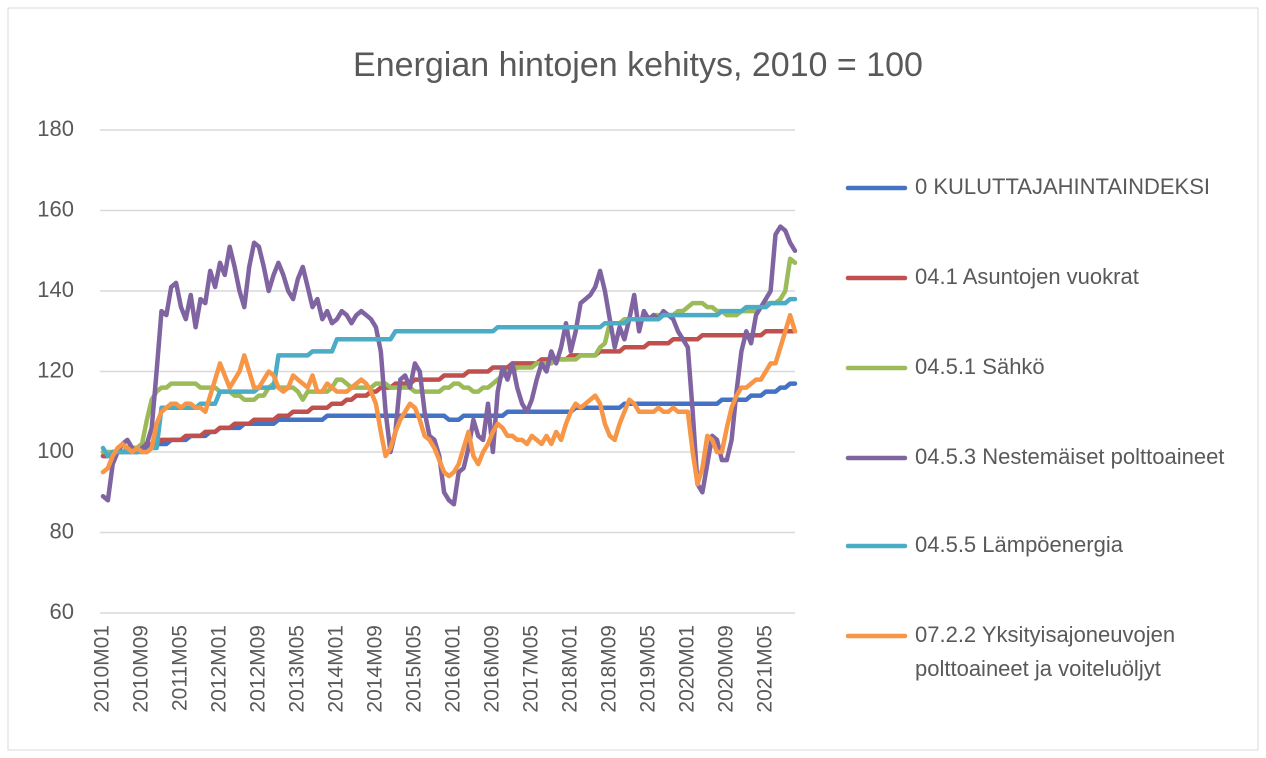 Image resolution: width=1266 pixels, height=758 pixels. I want to click on legend-label: 04.5.5 Lämpöenergia, so click(1019, 544).